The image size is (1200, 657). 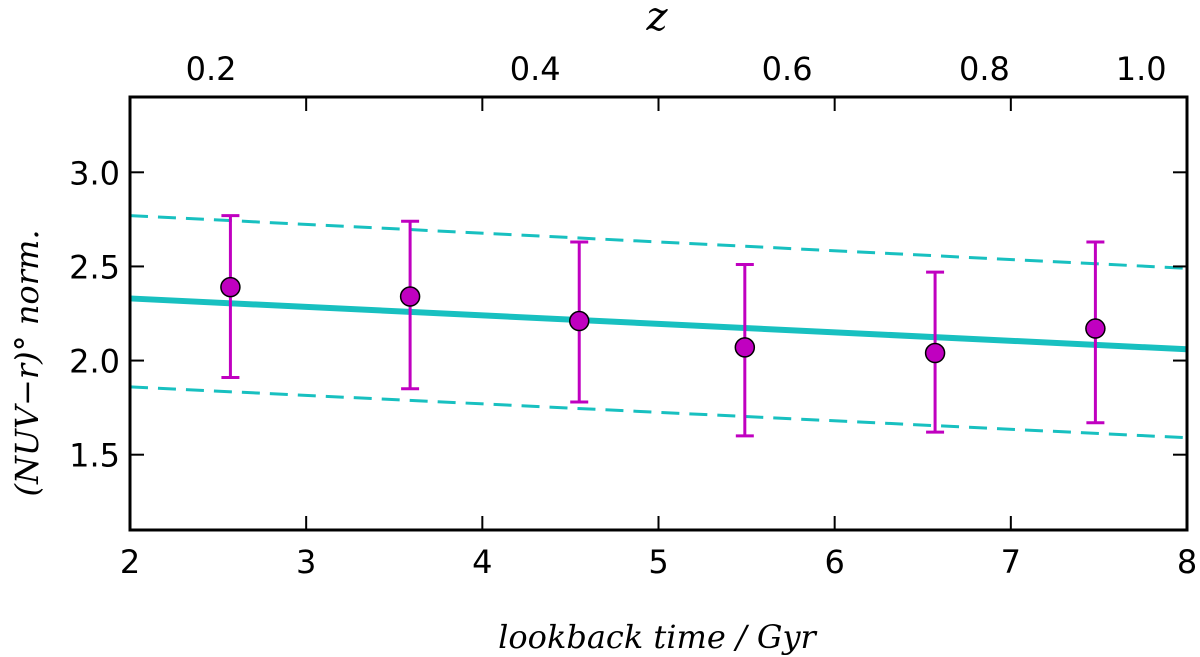 What do you see at coordinates (130, 562) in the screenshot?
I see `x-tick-label-2: 2` at bounding box center [130, 562].